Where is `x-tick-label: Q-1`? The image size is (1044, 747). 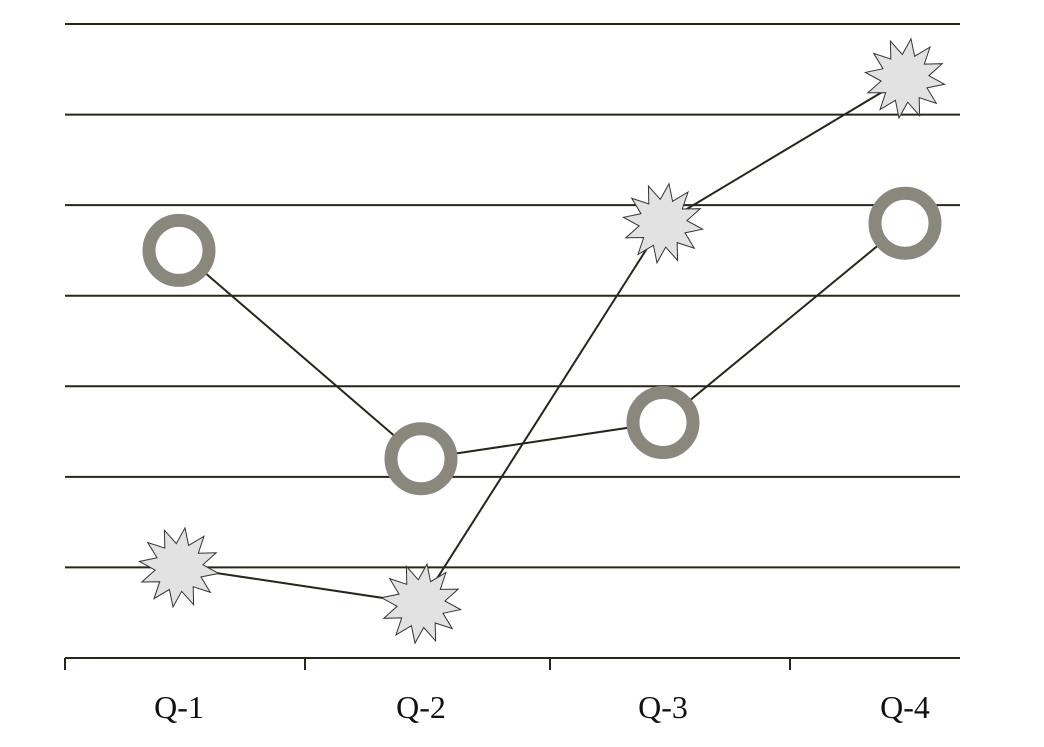
x-tick-label: Q-1 is located at coordinates (179, 707).